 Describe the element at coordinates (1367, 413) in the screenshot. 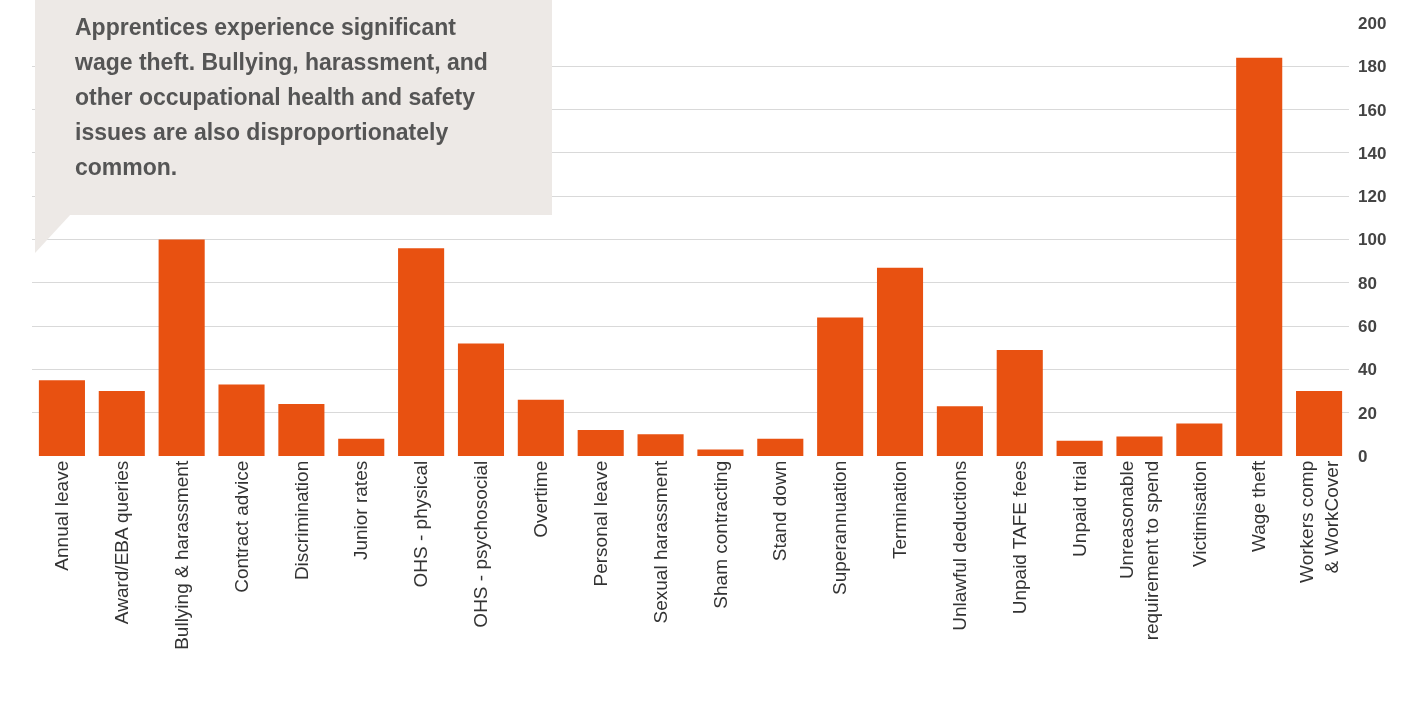

I see `y-tick-label: 20` at that location.